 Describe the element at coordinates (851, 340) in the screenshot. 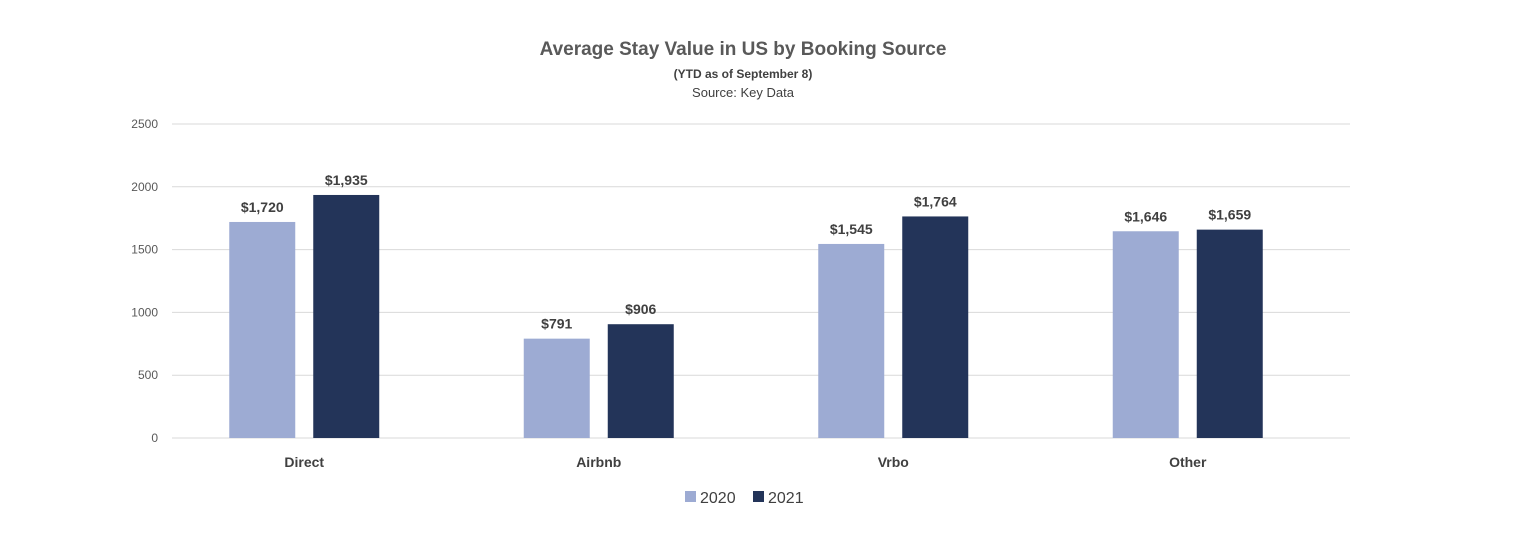

I see `bar-2020-vrbo` at that location.